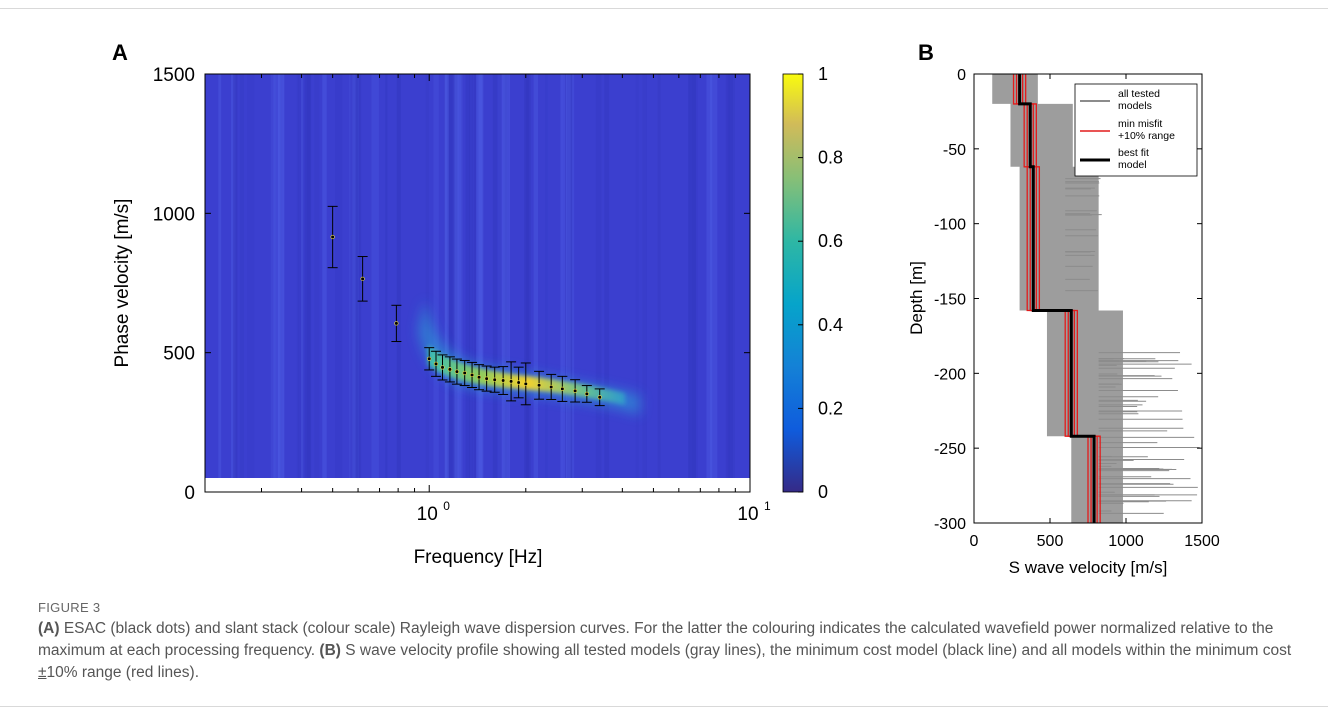 This screenshot has width=1328, height=716. Describe the element at coordinates (823, 492) in the screenshot. I see `colorbar-tick-label: 0` at that location.